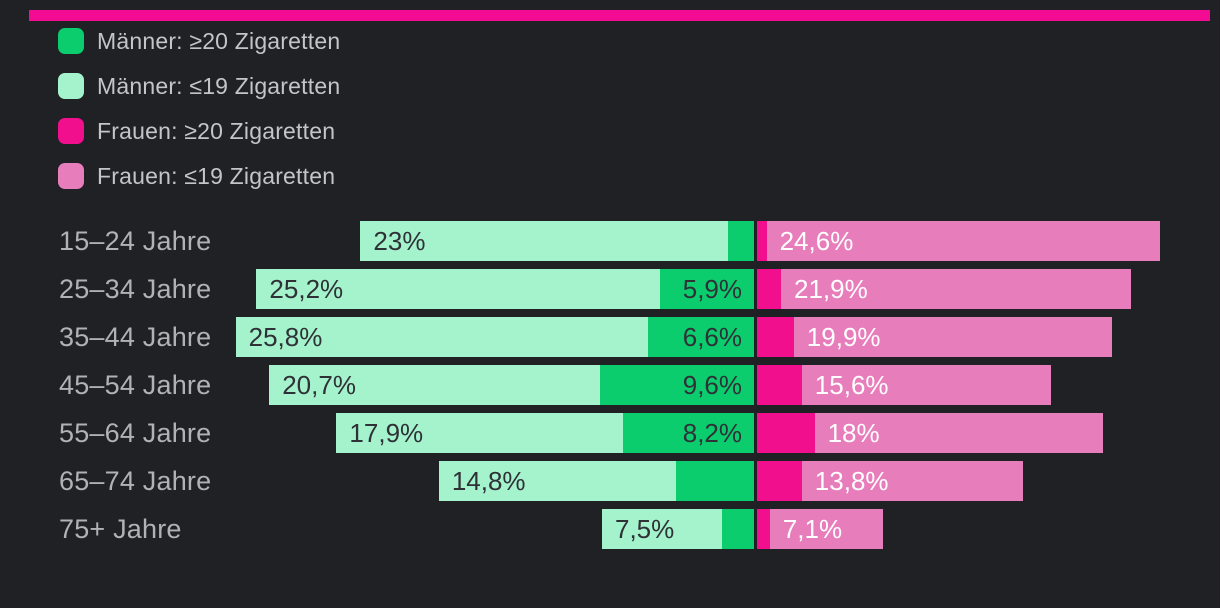 This screenshot has height=608, width=1220. Describe the element at coordinates (285, 337) in the screenshot. I see `bar-value-label: 25,8%` at that location.